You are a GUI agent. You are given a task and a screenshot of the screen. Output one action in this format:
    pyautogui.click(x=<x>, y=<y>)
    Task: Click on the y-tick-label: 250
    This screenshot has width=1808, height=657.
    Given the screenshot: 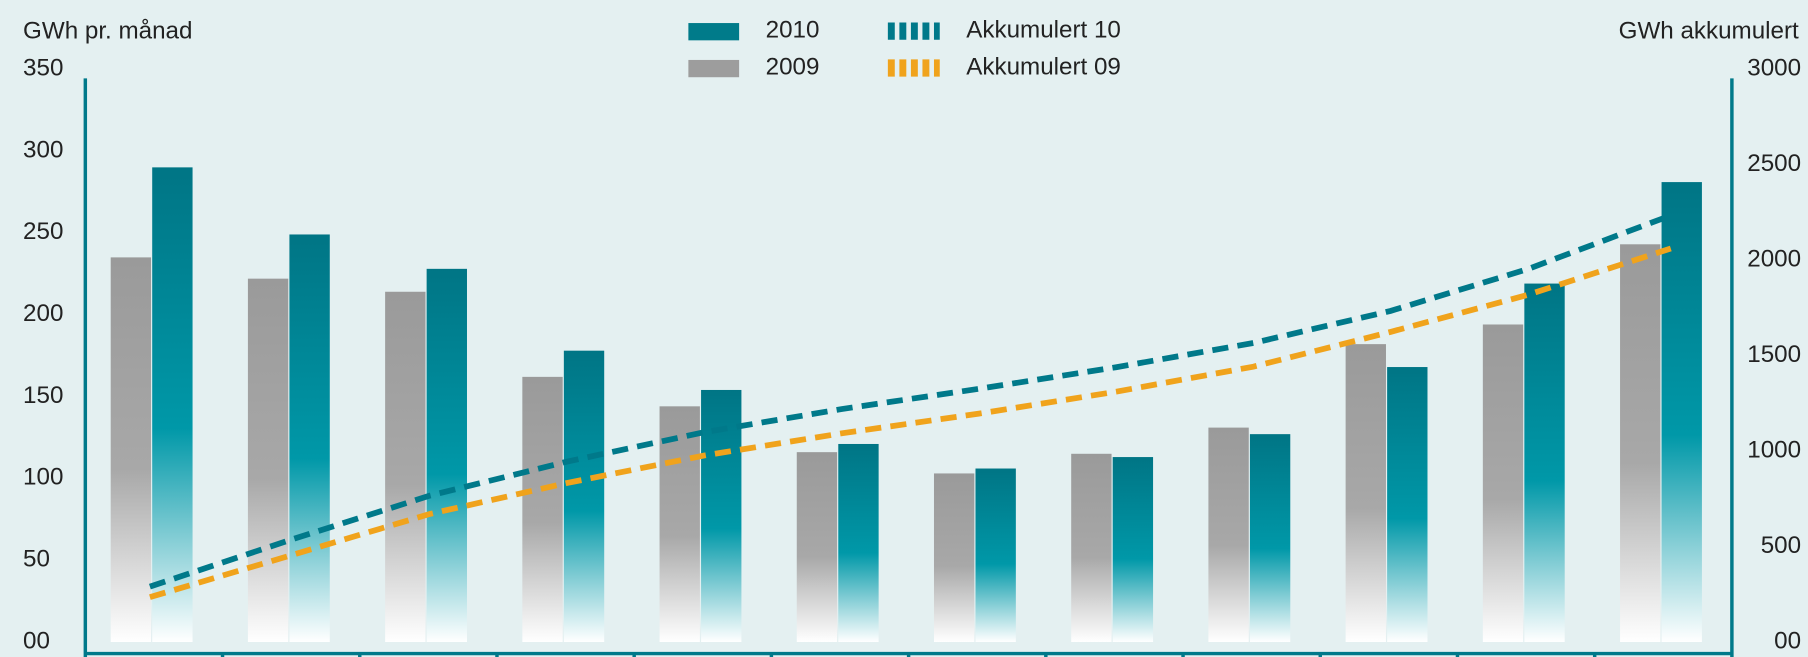 What is the action you would take?
    pyautogui.click(x=43, y=231)
    